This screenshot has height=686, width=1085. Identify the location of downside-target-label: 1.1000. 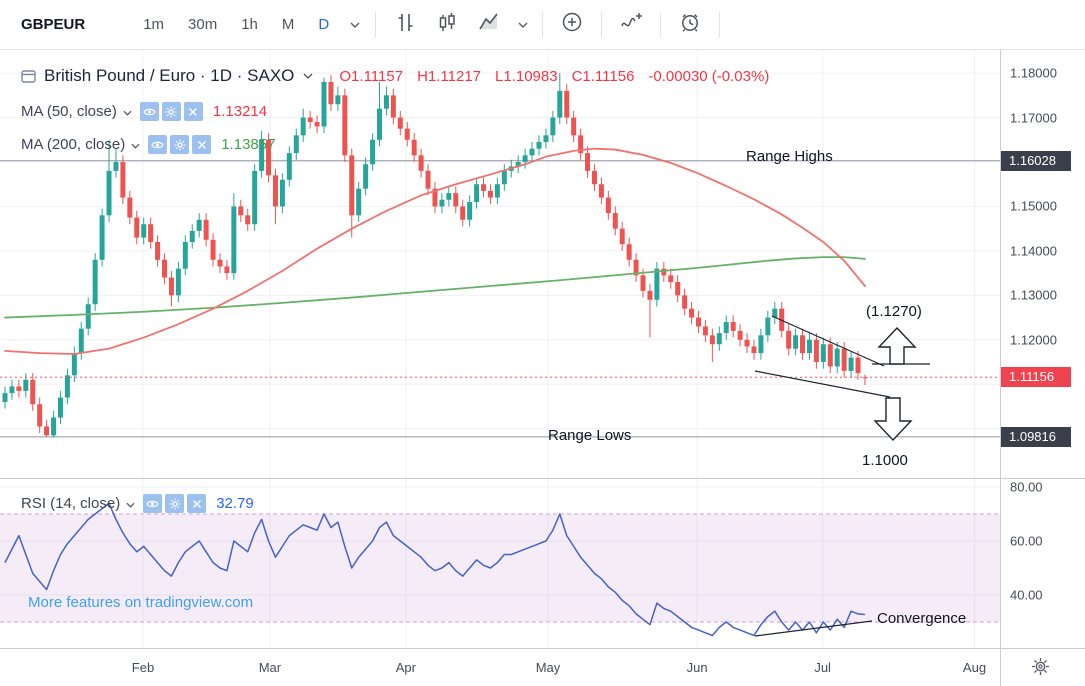
(885, 460).